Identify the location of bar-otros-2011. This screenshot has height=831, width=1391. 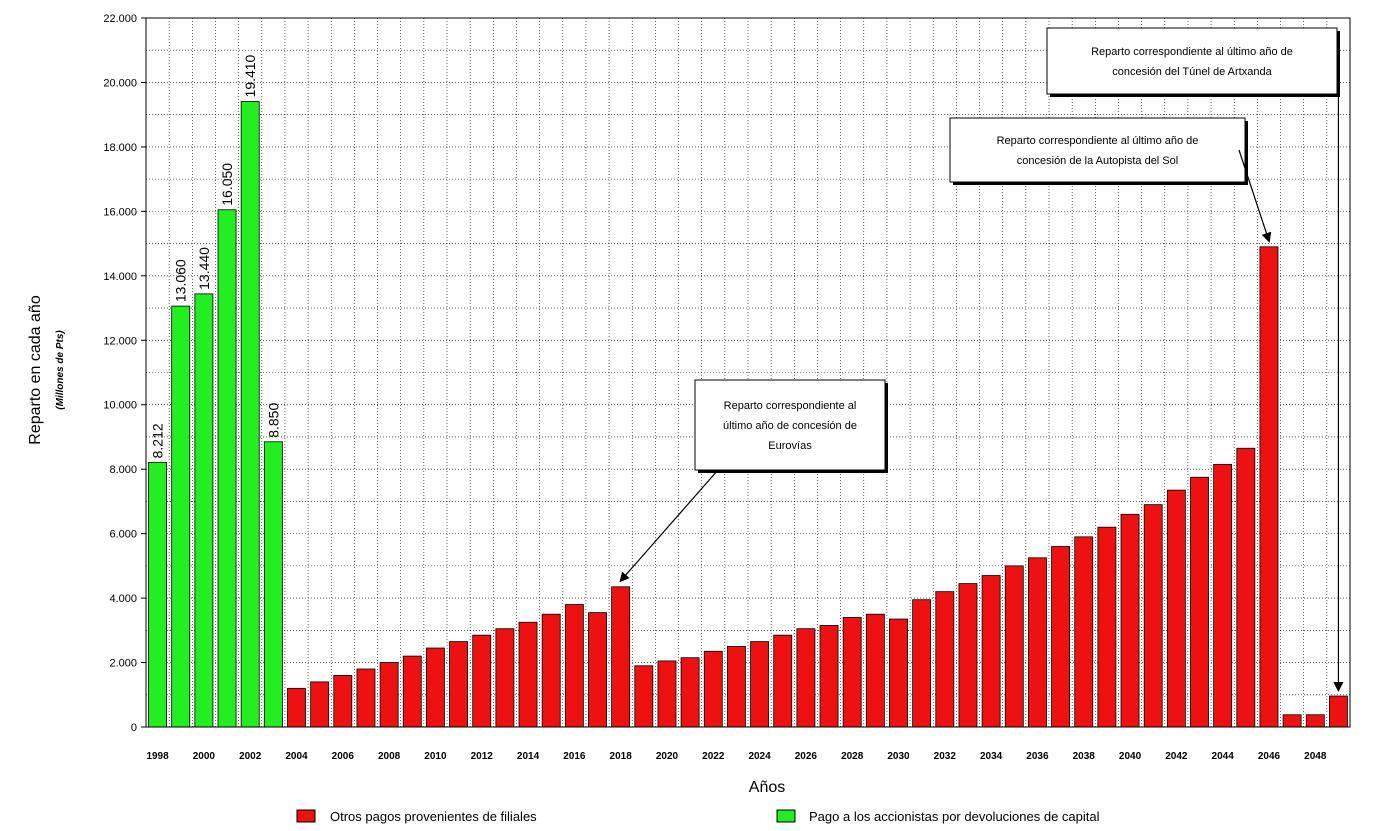
(459, 684).